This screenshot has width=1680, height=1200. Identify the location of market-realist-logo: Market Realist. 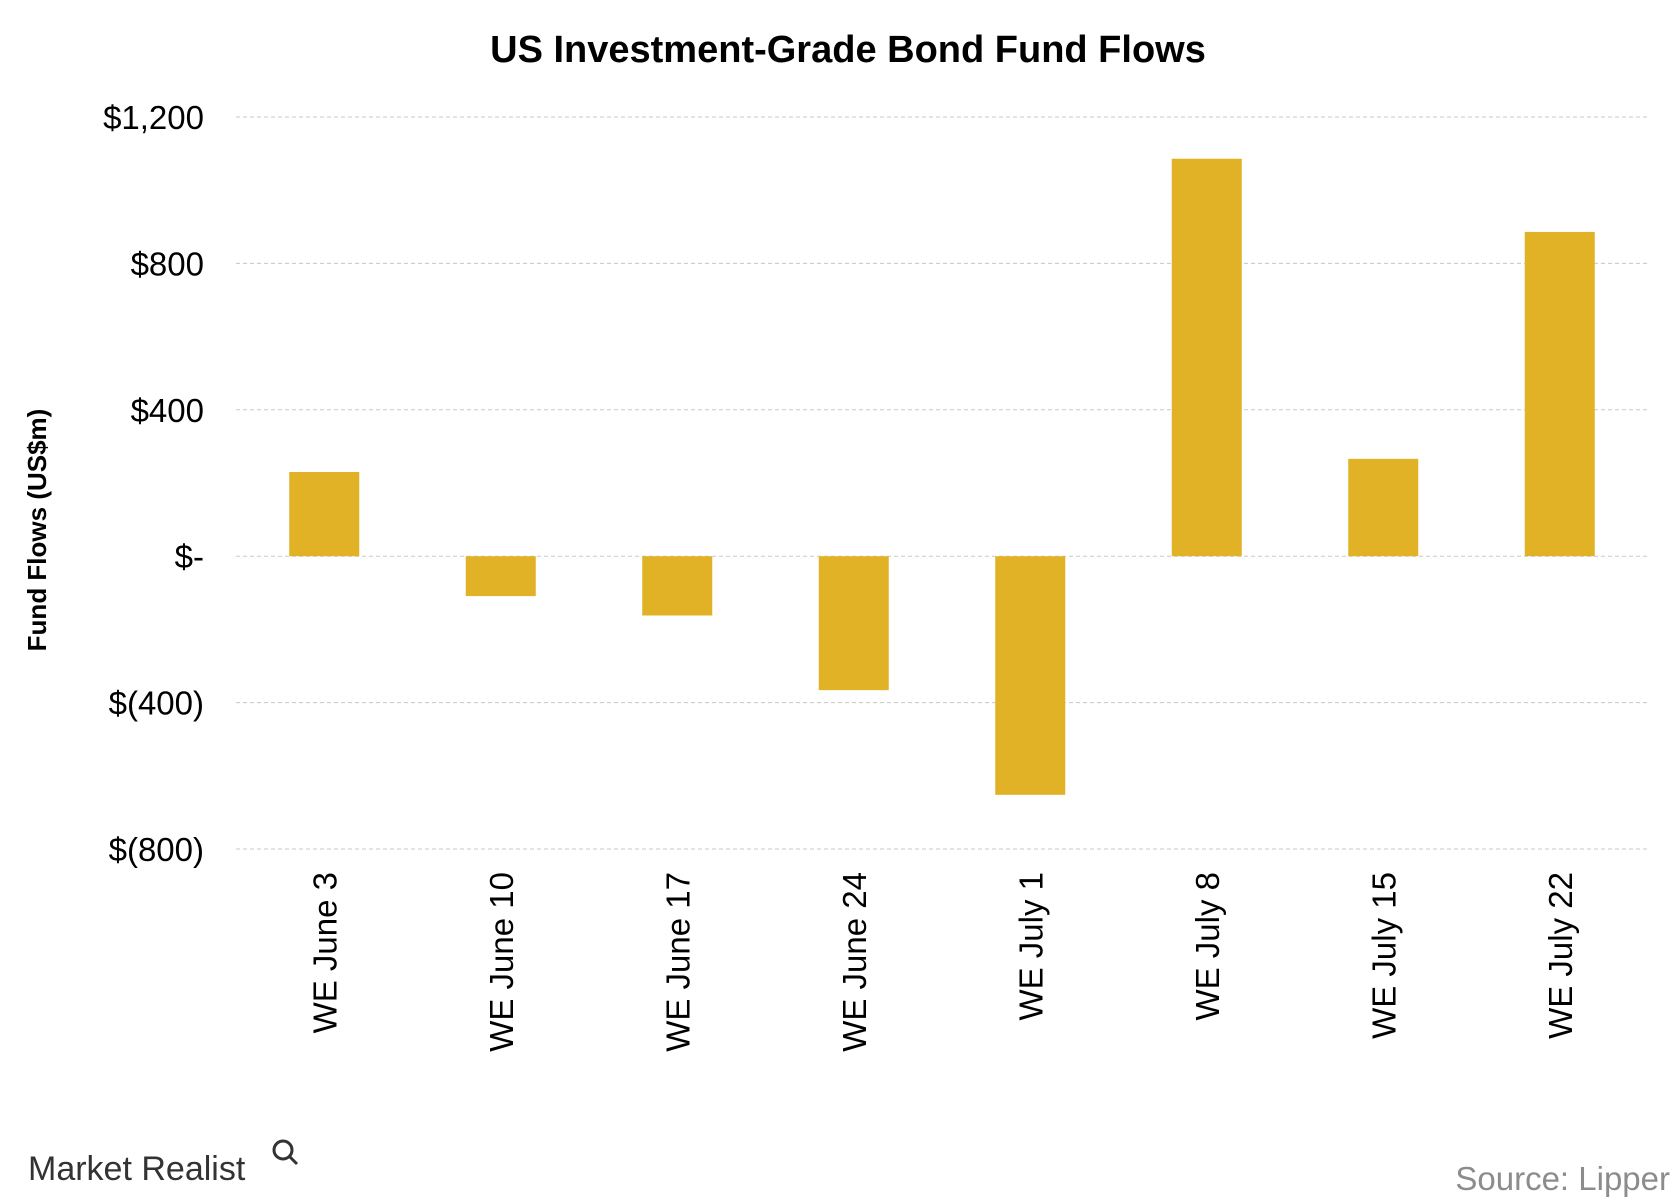
(163, 1163).